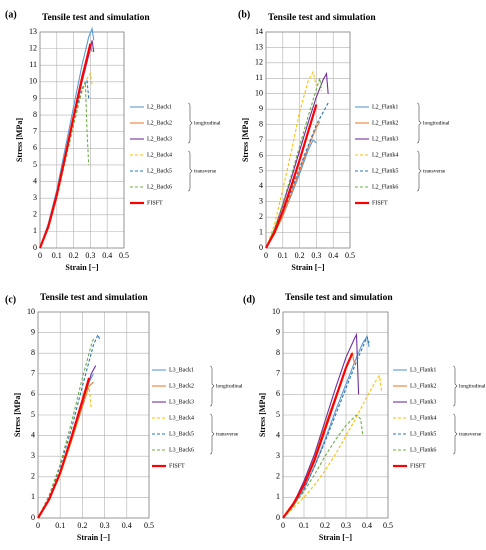 This screenshot has height=550, width=486. I want to click on legend-label: L3_Back5, so click(181, 434).